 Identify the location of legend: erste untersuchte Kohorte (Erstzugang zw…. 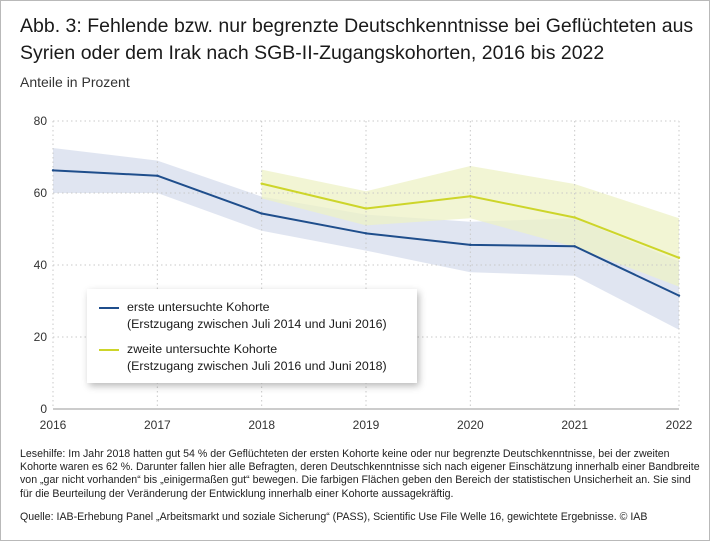
(252, 336).